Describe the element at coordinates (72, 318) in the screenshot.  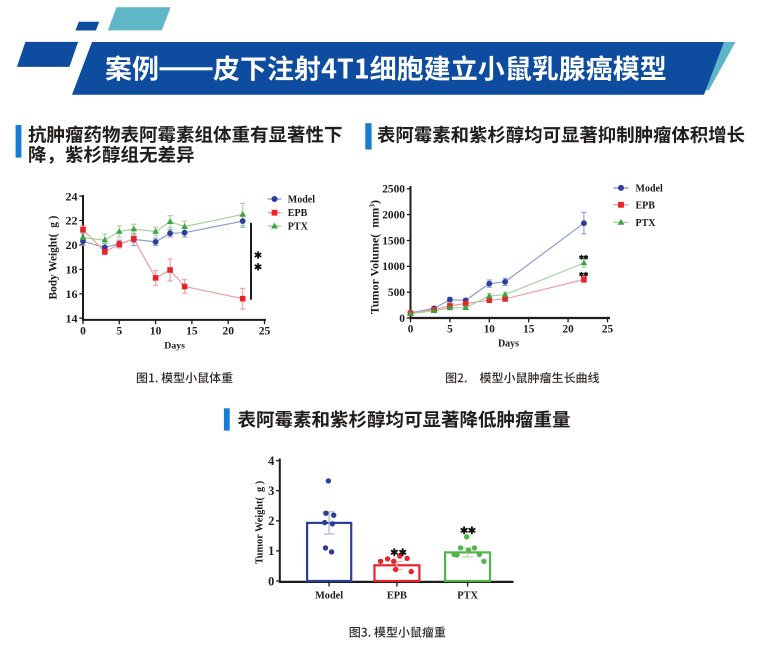
I see `svg-text: 14` at that location.